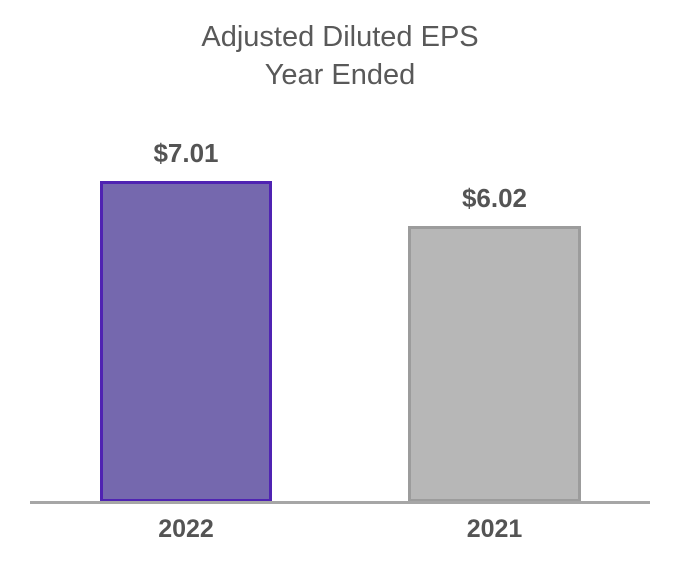  What do you see at coordinates (494, 529) in the screenshot?
I see `x-axis-label-2021: 2021` at bounding box center [494, 529].